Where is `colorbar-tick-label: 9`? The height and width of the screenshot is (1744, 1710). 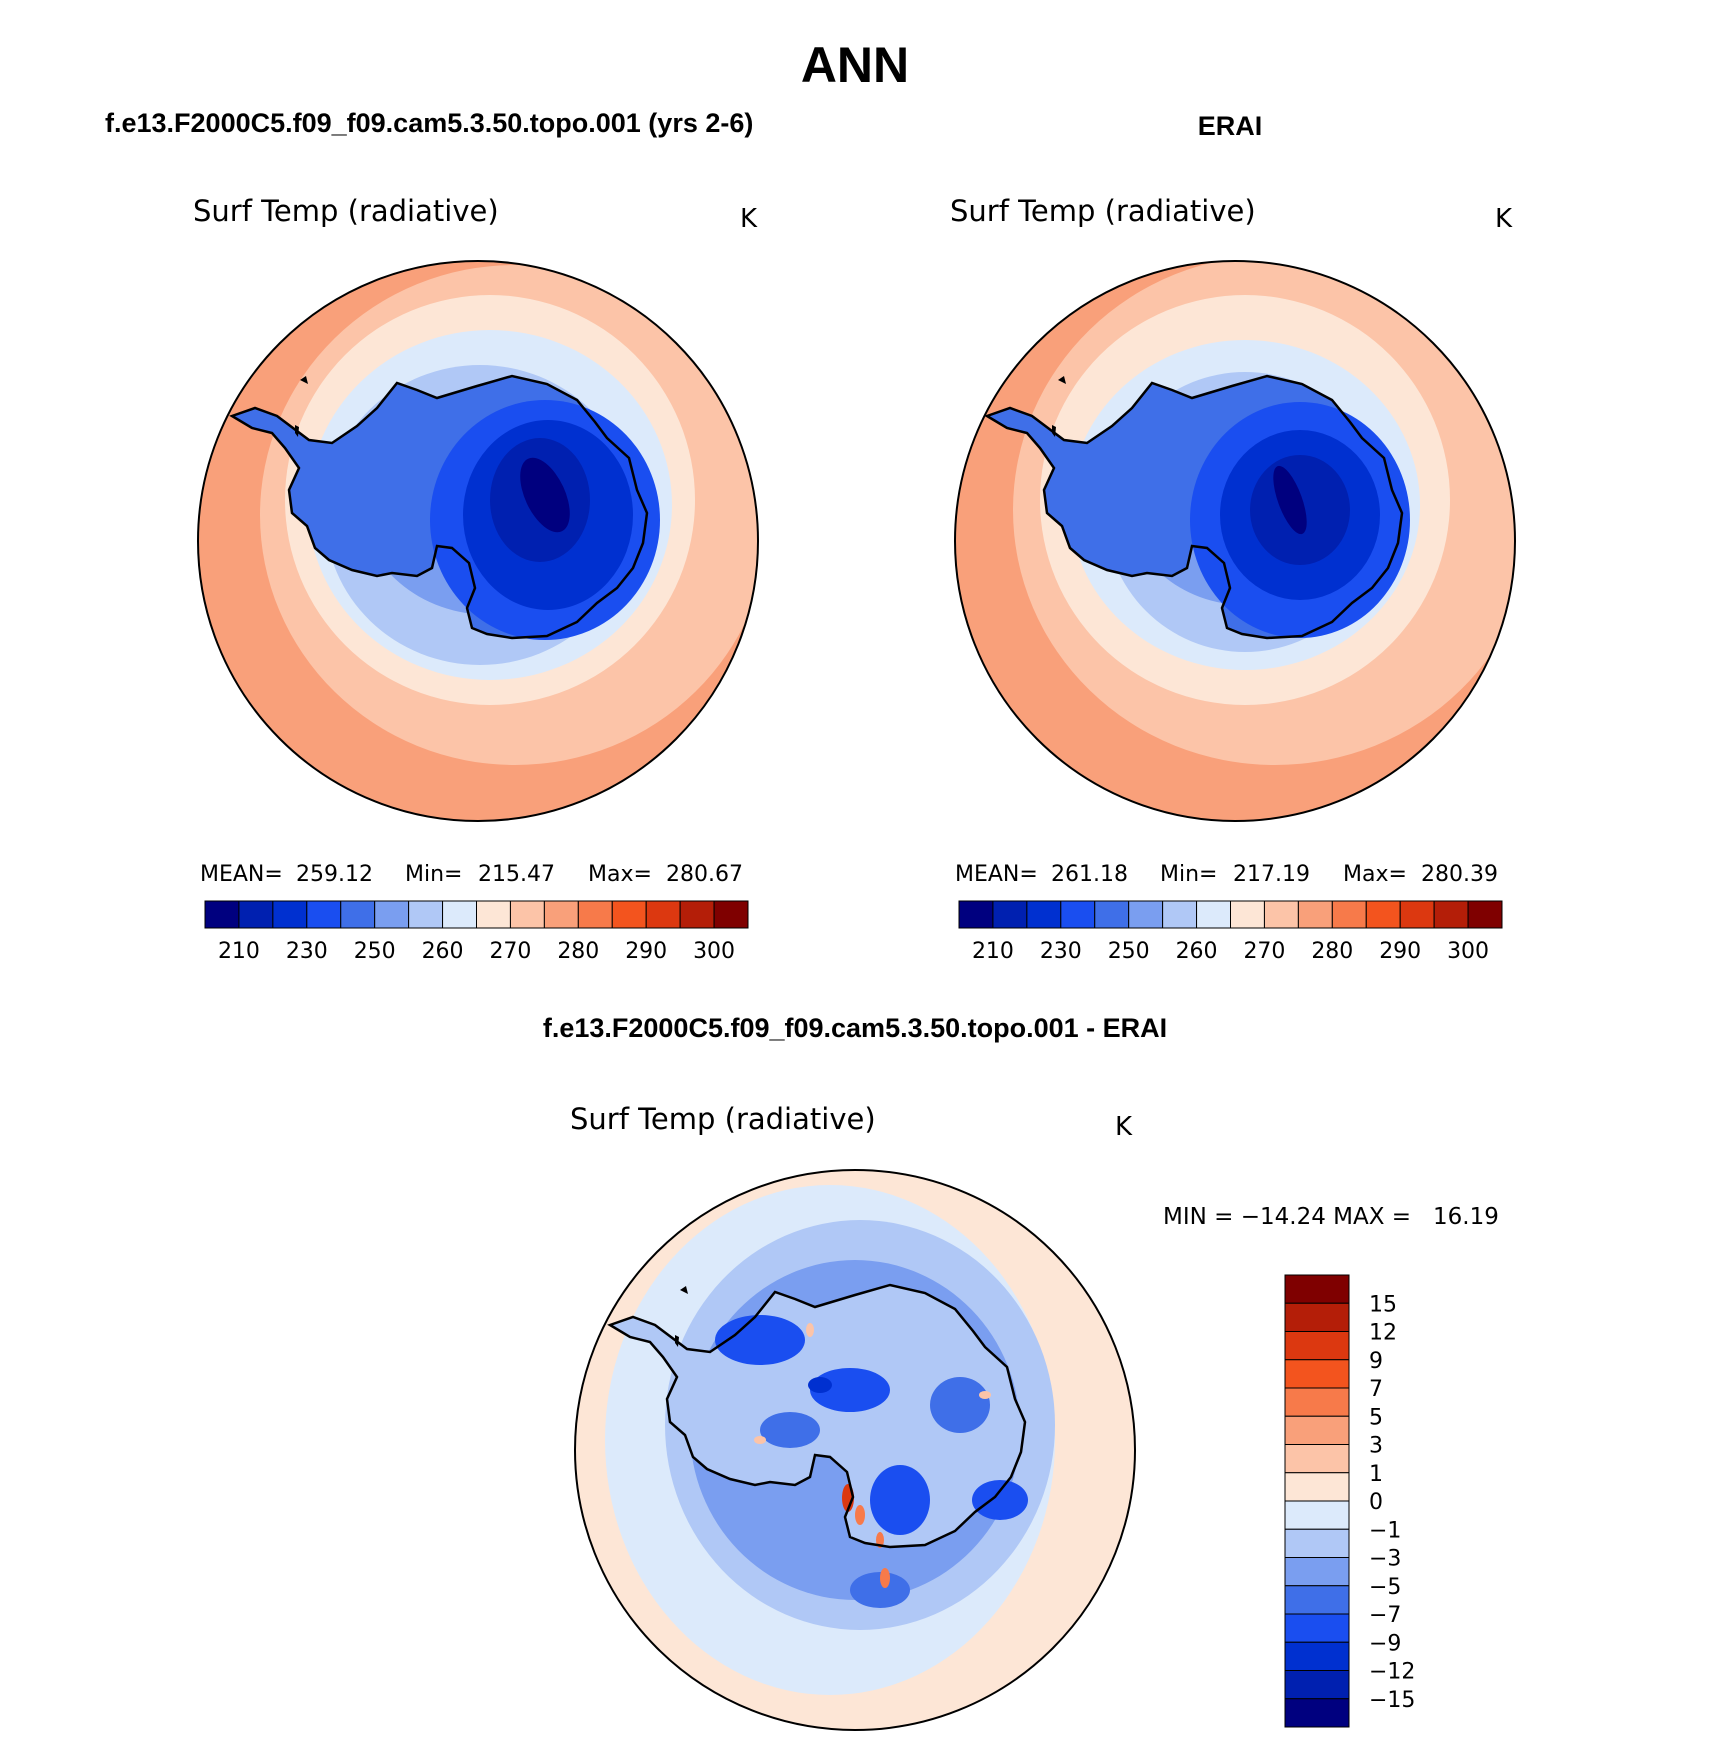 colorbar-tick-label: 9 is located at coordinates (1376, 1361).